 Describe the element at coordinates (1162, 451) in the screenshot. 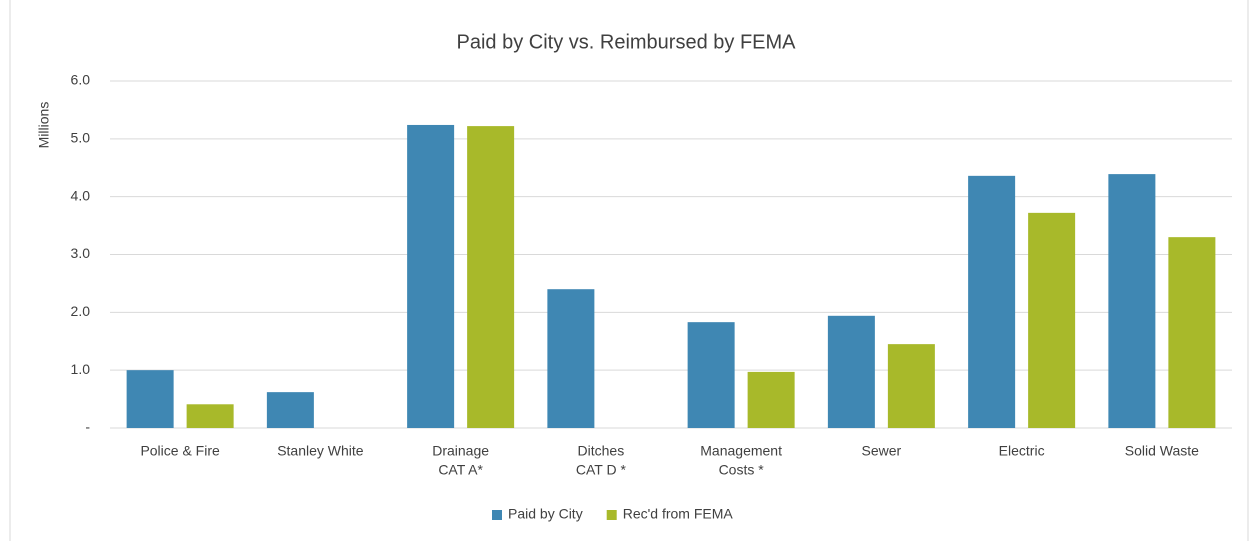

I see `x-tick-label: Solid Waste` at that location.